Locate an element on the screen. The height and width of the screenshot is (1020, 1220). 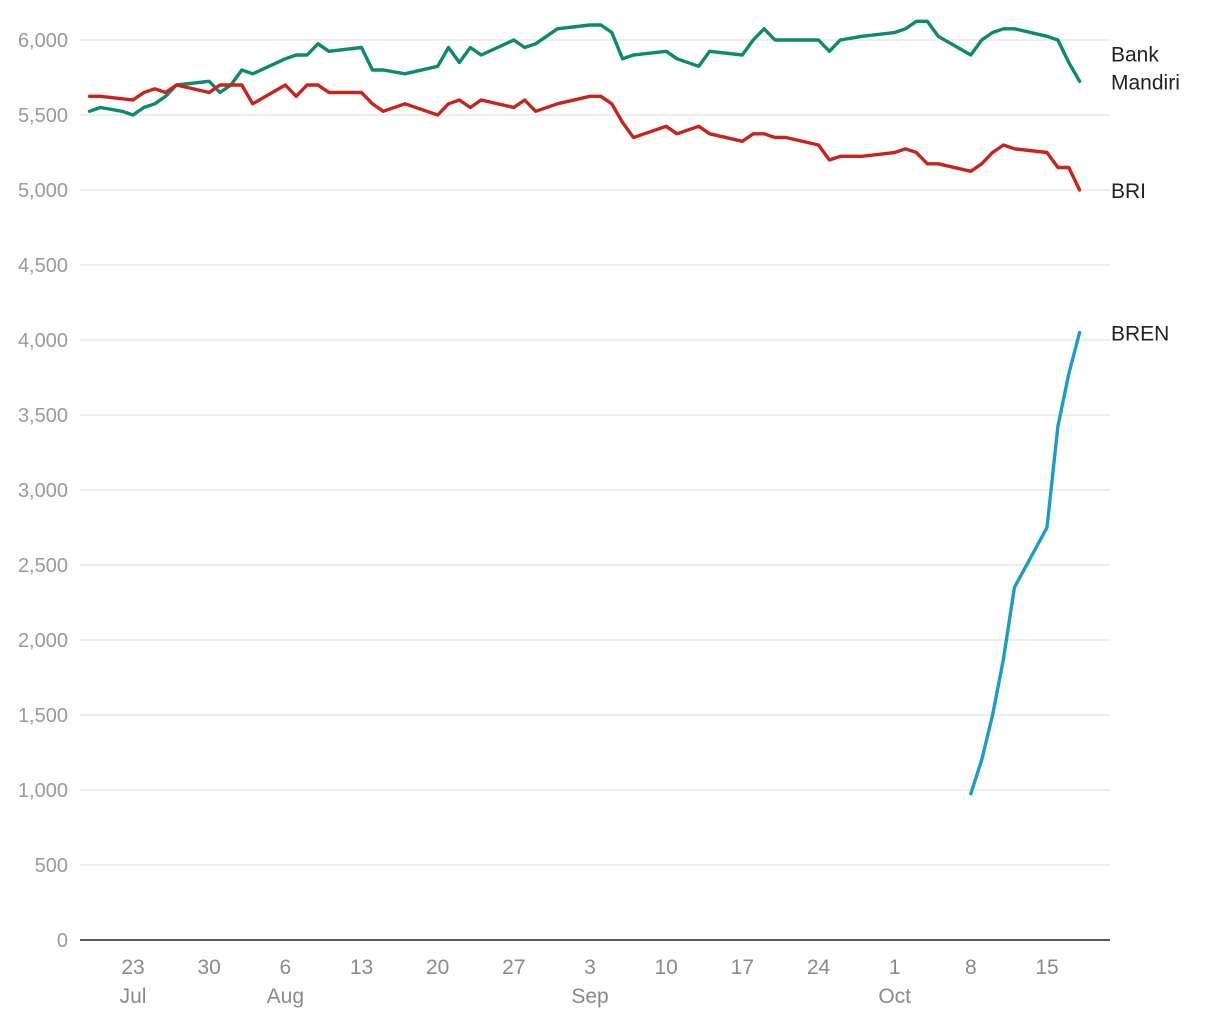
series-label-bren: BREN is located at coordinates (1140, 334).